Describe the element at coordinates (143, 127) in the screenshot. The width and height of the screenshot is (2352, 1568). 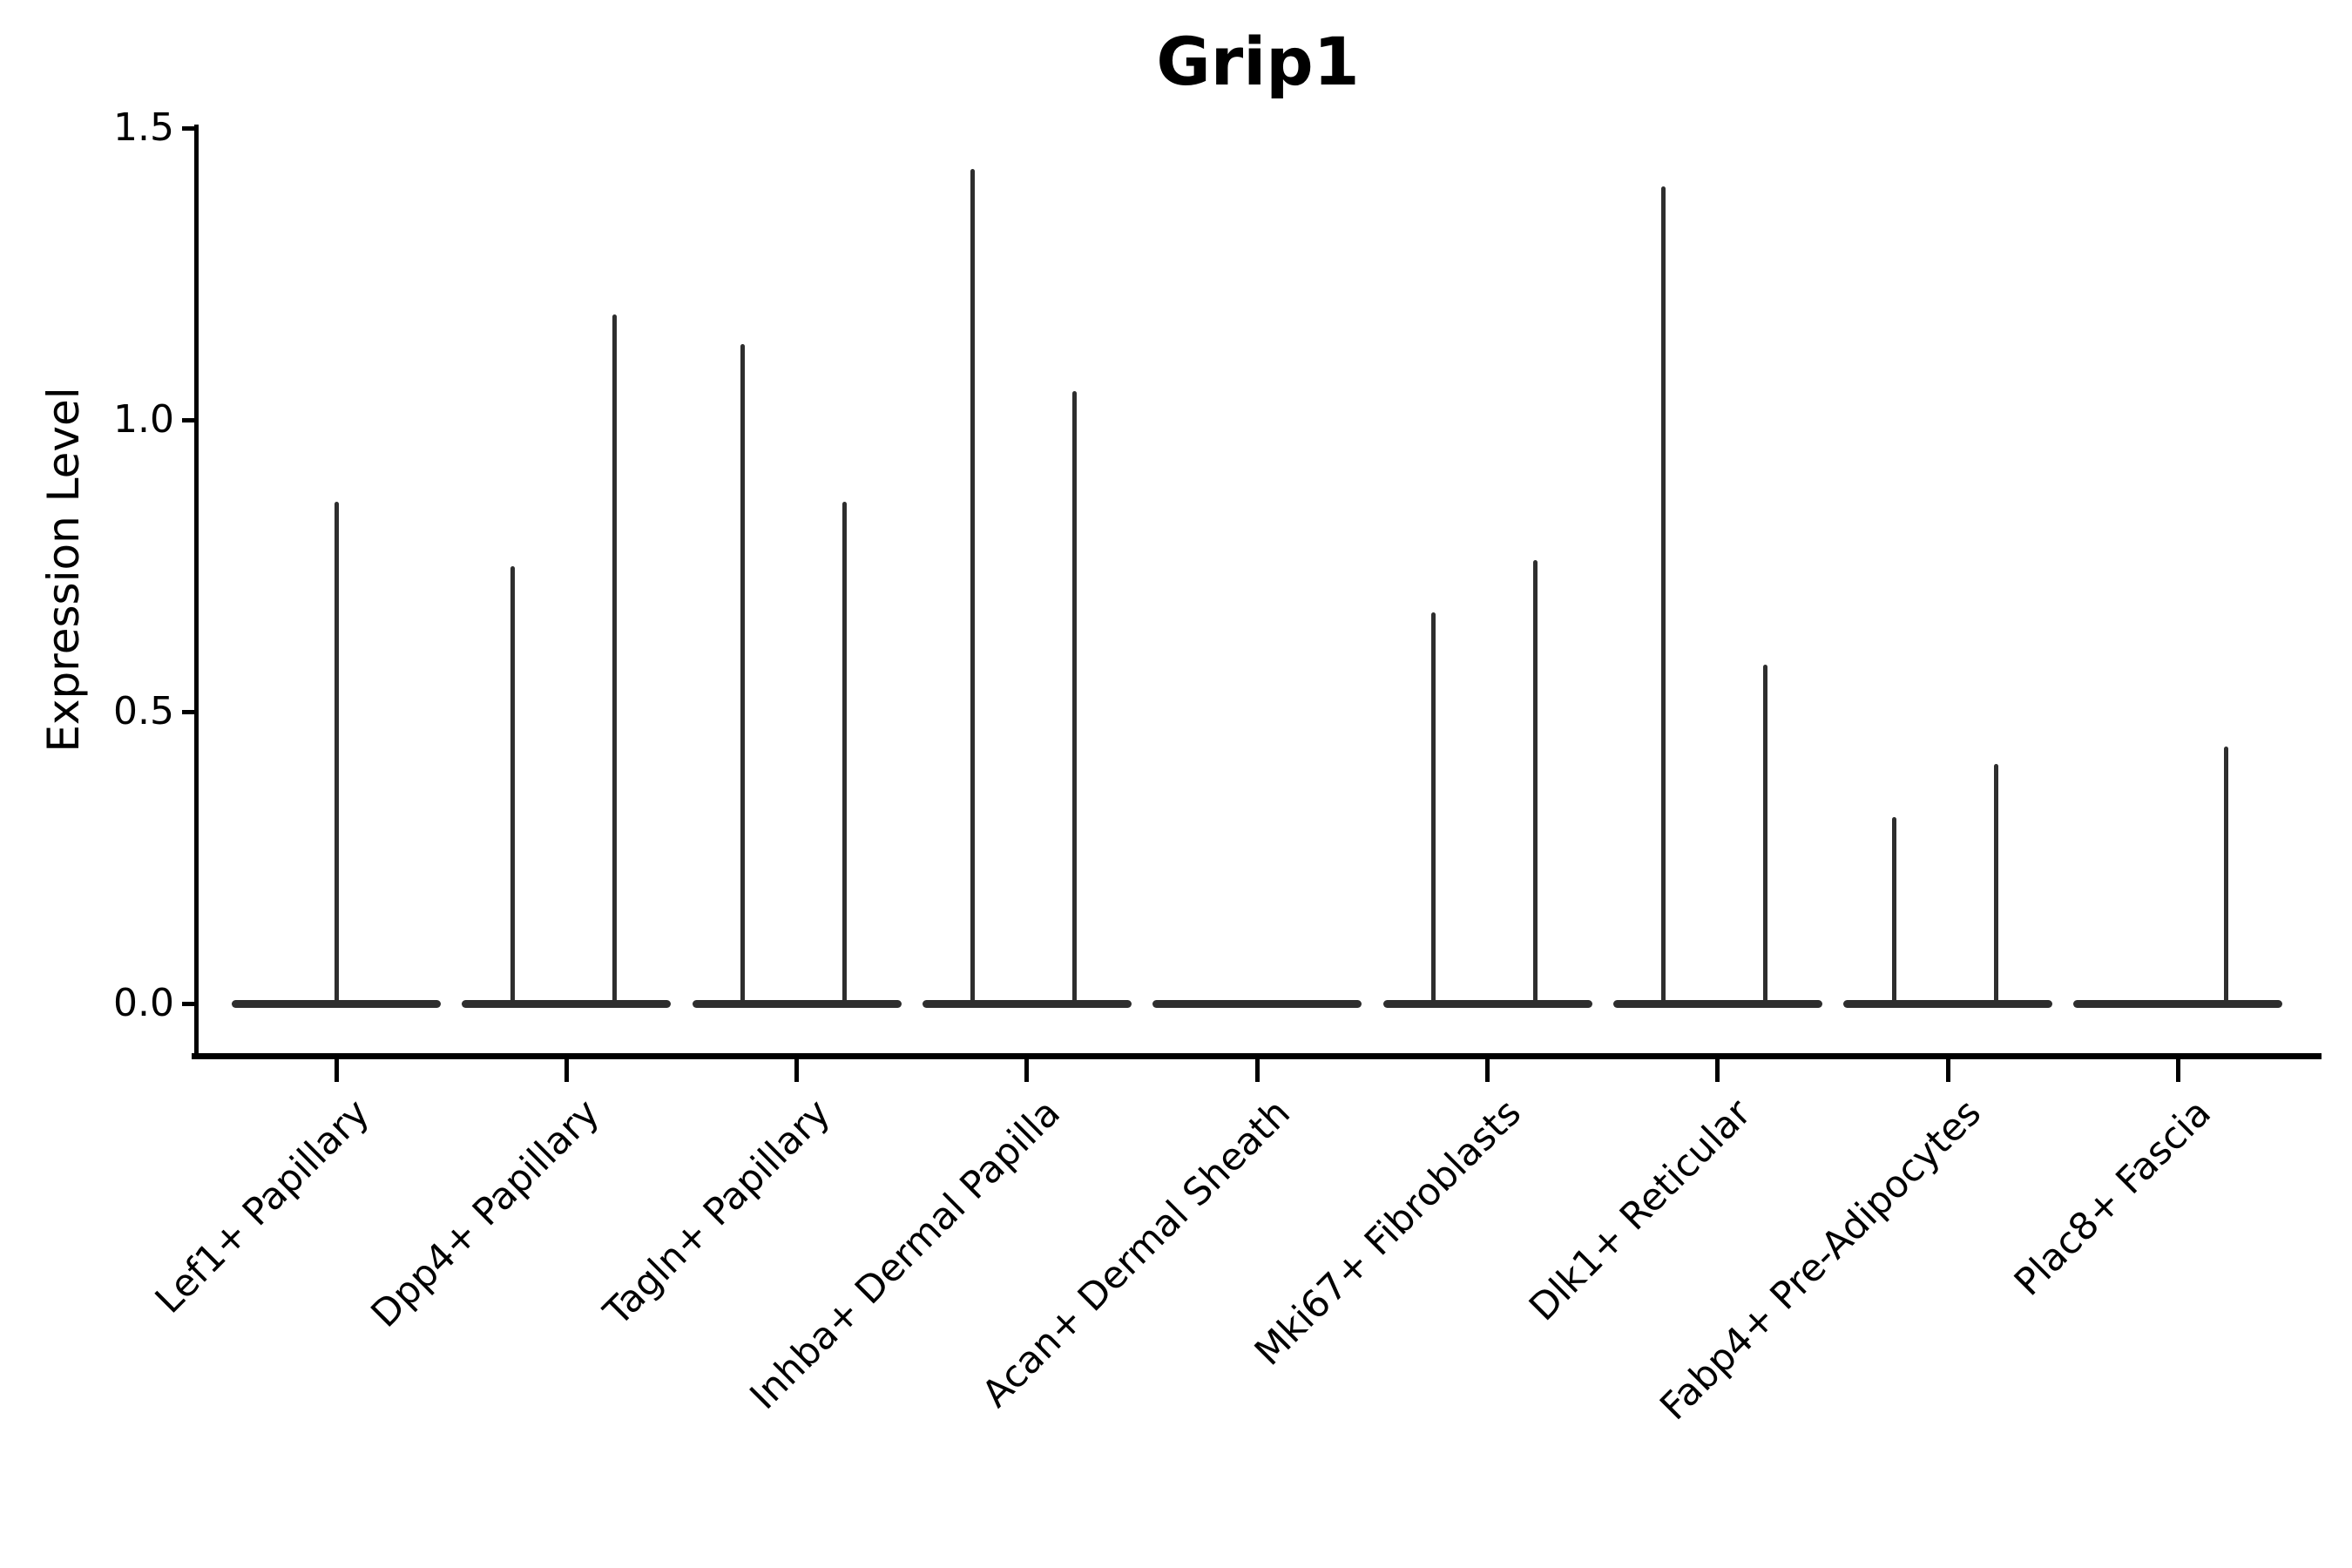
I see `y-tick-label: 1.5` at that location.